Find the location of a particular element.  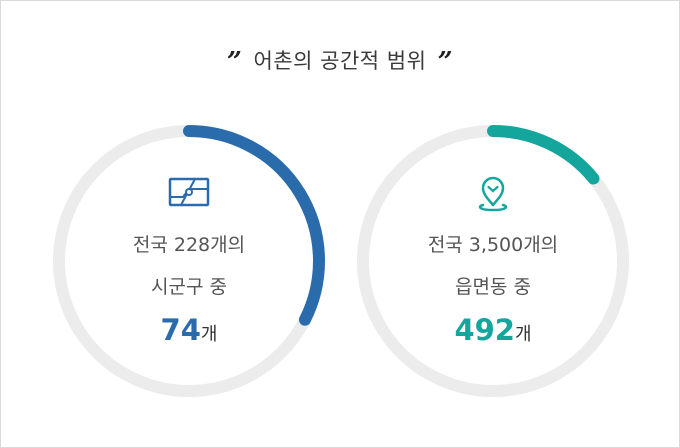

stat-description-line1: 전국 3,500개의 is located at coordinates (493, 245).